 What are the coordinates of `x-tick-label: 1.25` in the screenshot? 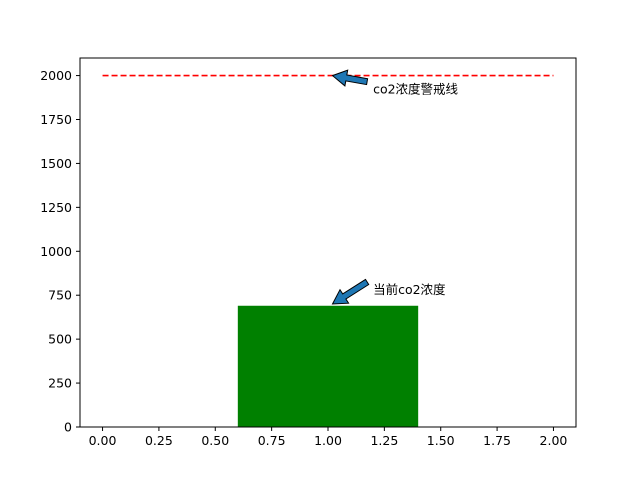 It's located at (384, 440).